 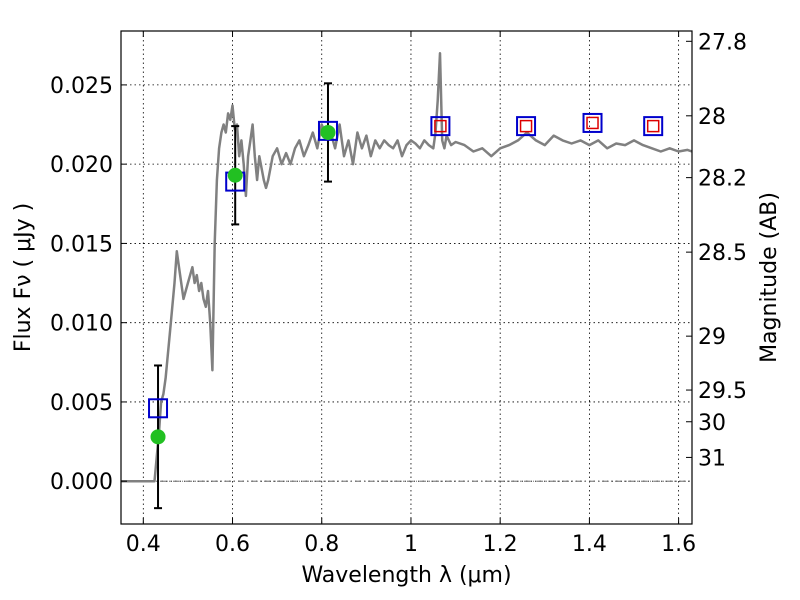 What do you see at coordinates (243, 284) in the screenshot?
I see `observed-points` at bounding box center [243, 284].